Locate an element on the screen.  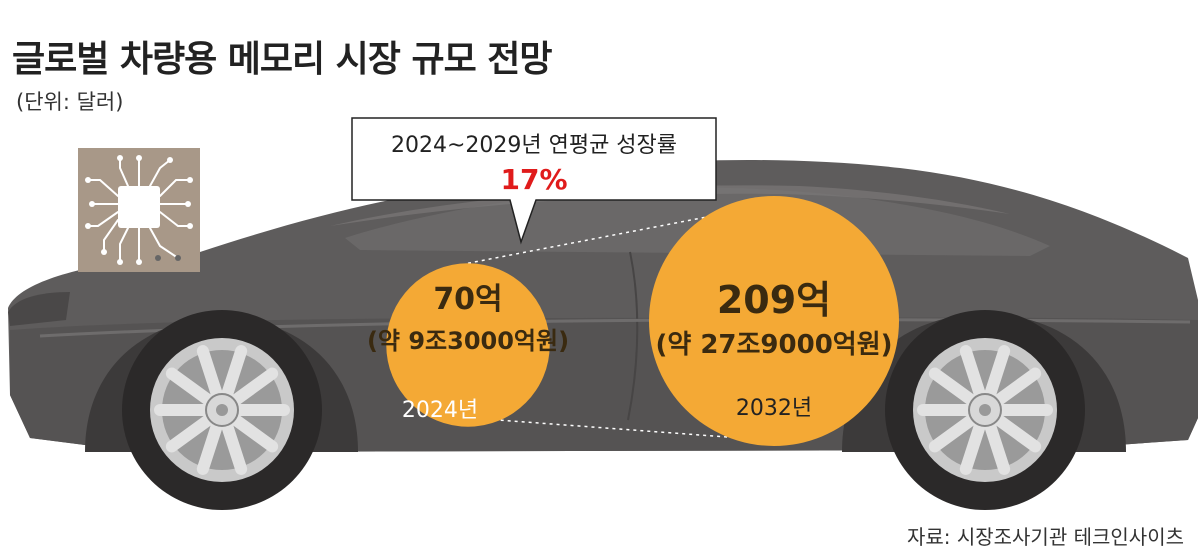
callout-box is located at coordinates (534, 181).